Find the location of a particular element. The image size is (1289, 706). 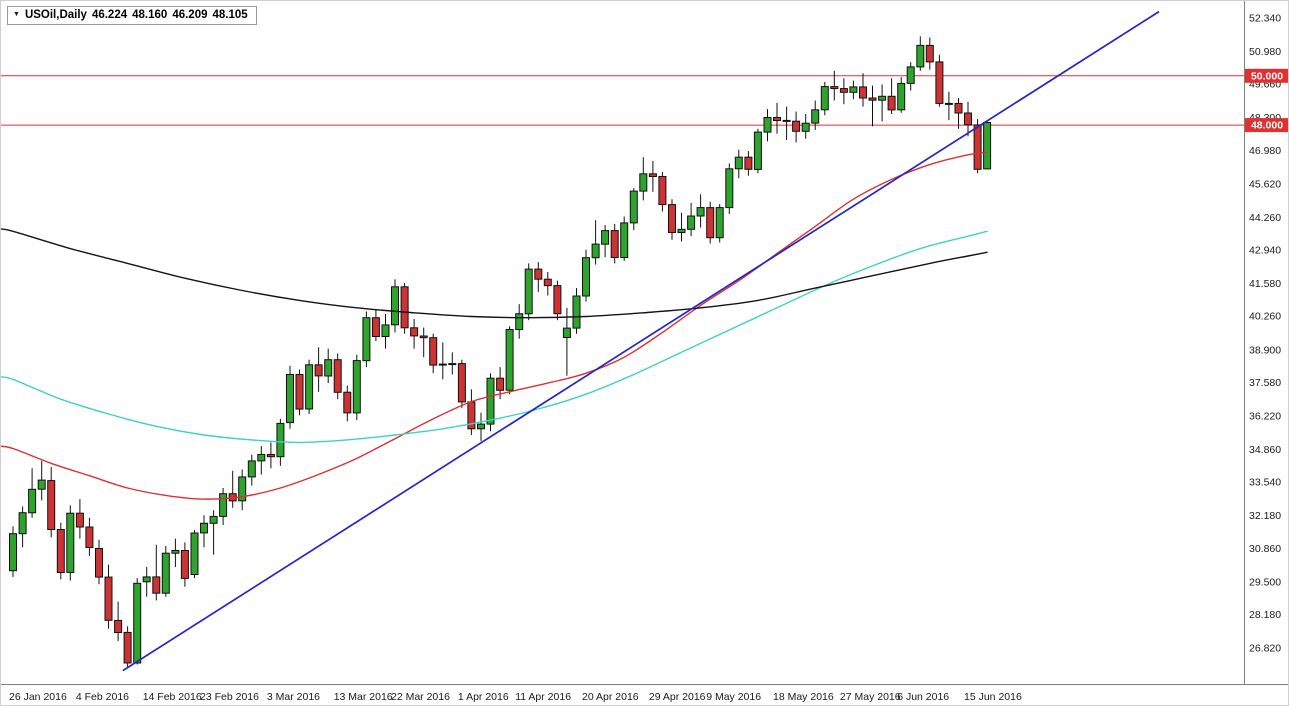

price-axis is located at coordinates (1267, 342).